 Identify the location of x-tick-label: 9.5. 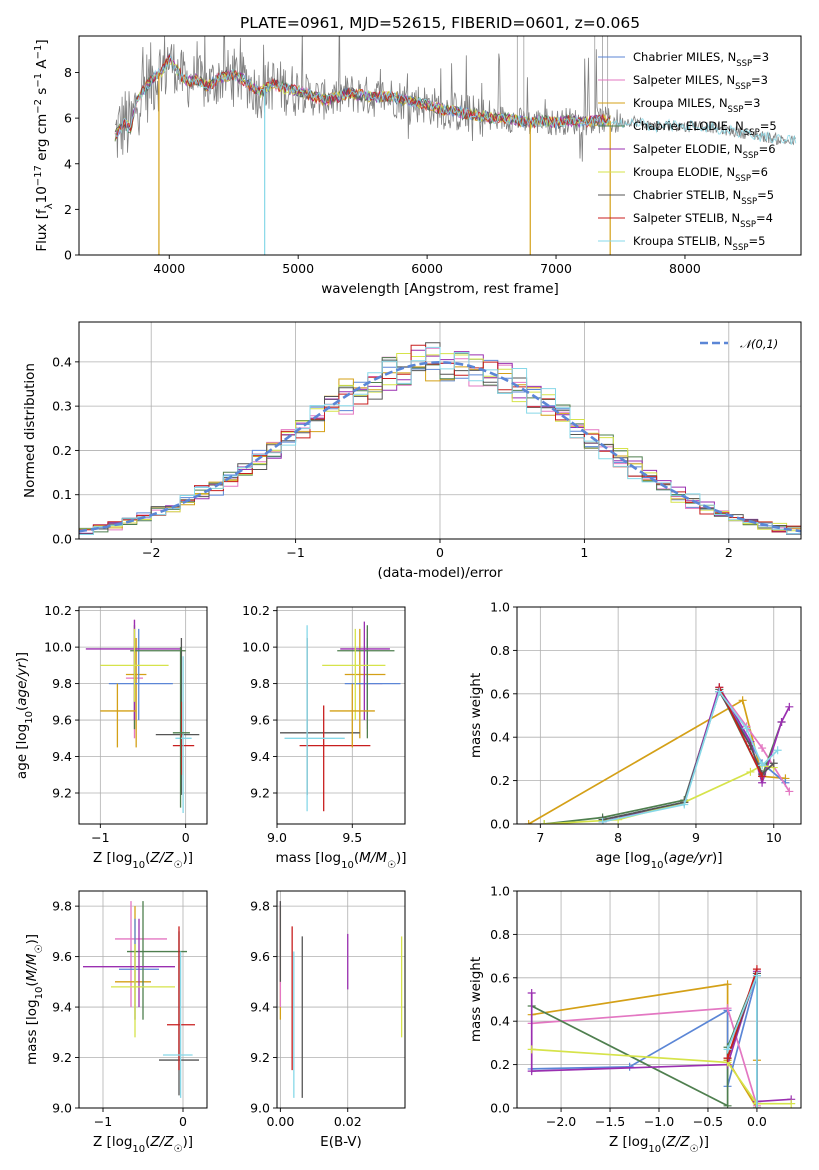
(352, 837).